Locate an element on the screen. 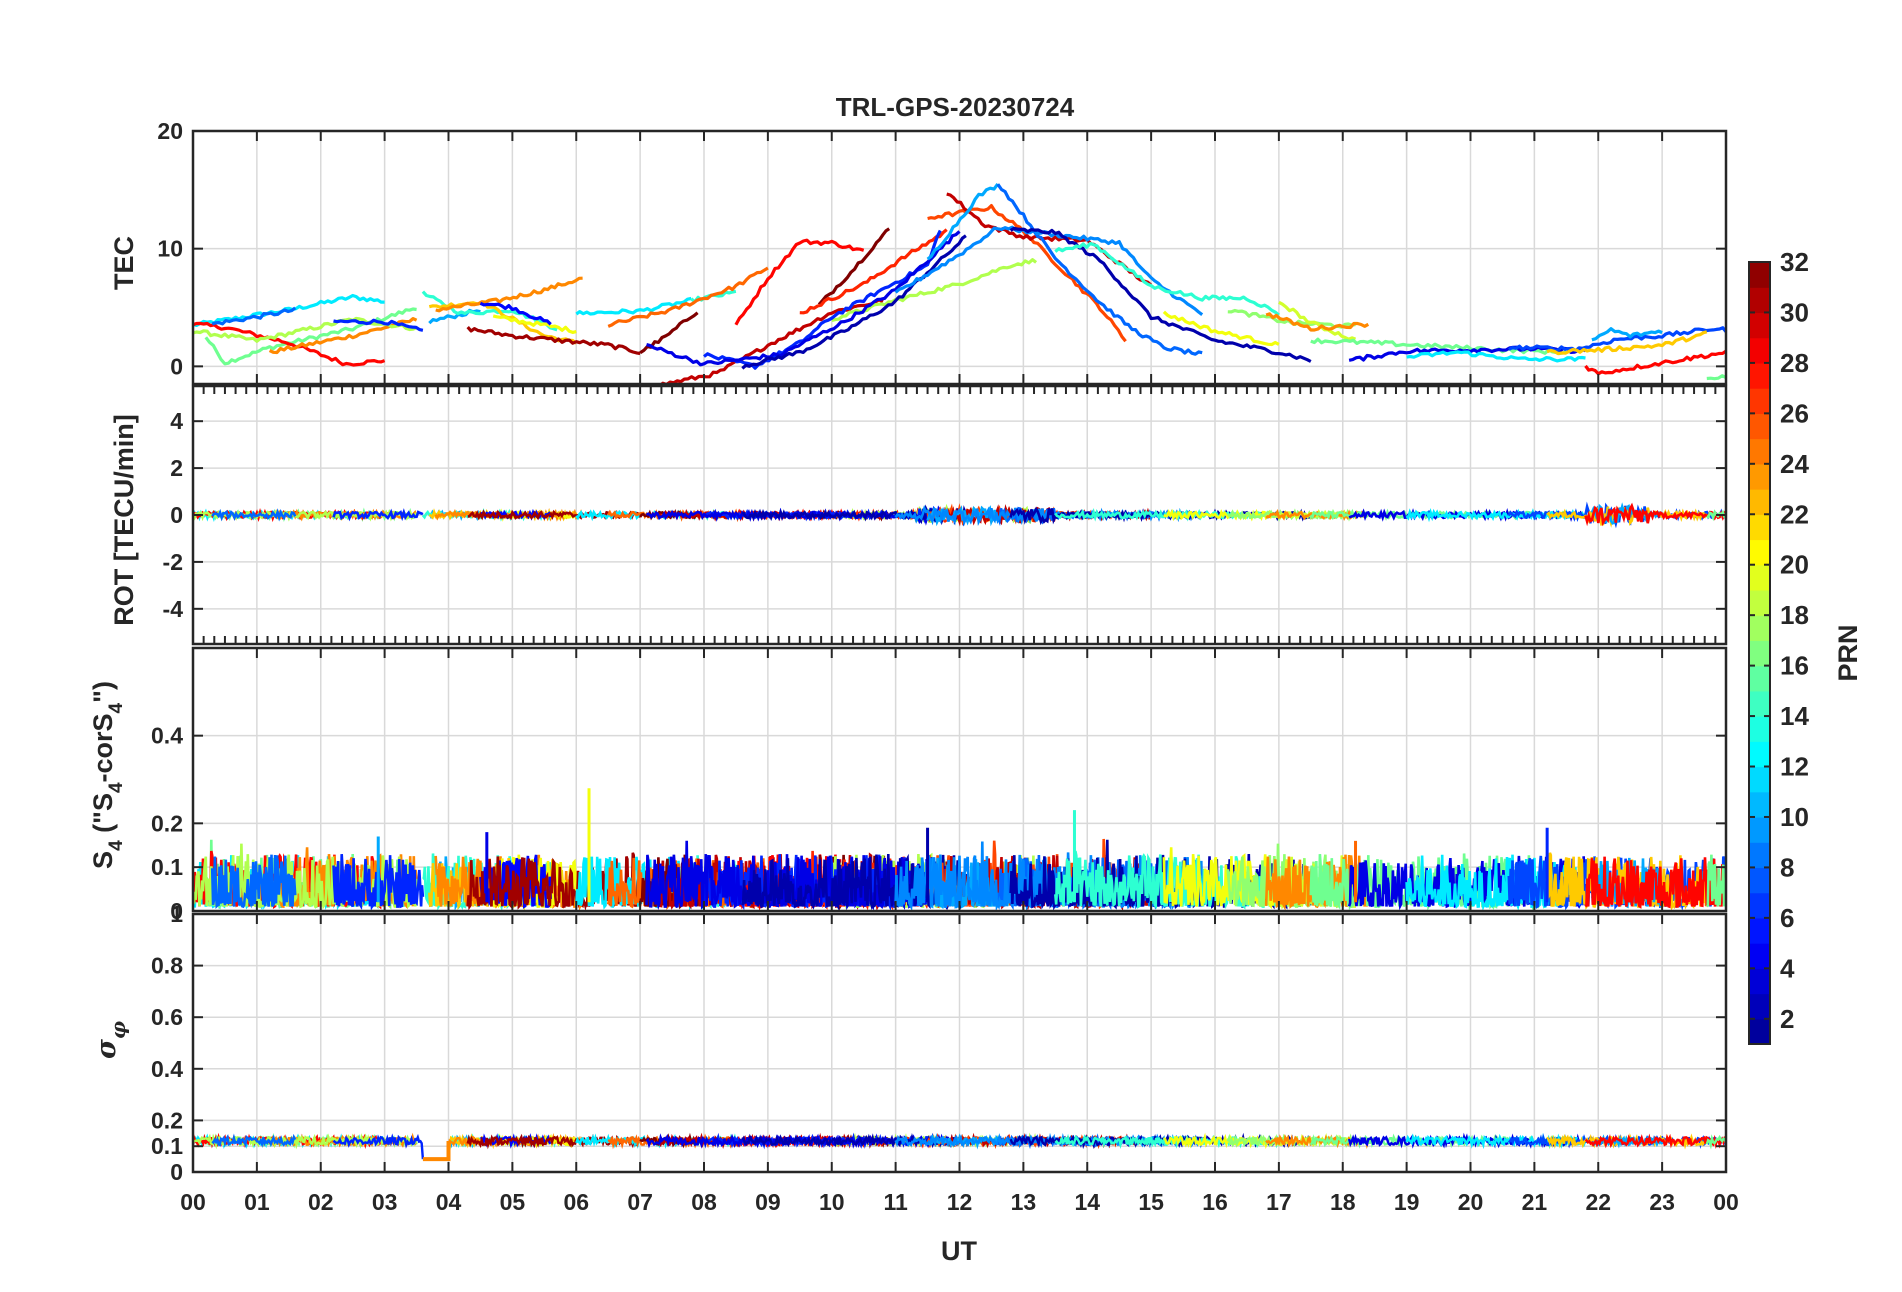 This screenshot has width=1902, height=1292. y-tick-label: -4 is located at coordinates (173, 609).